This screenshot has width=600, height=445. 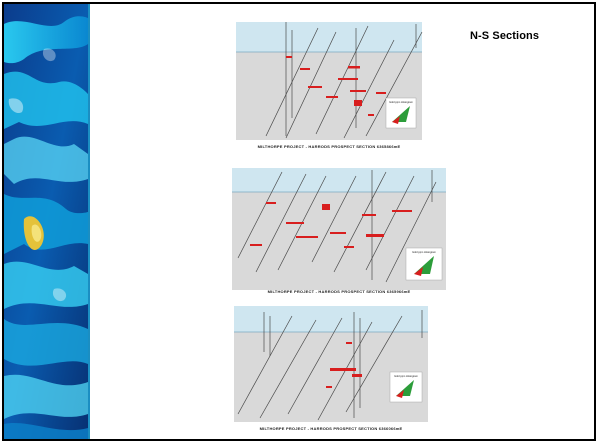 I want to click on section-plot-3: Gold ppm Histogram, so click(x=331, y=364).